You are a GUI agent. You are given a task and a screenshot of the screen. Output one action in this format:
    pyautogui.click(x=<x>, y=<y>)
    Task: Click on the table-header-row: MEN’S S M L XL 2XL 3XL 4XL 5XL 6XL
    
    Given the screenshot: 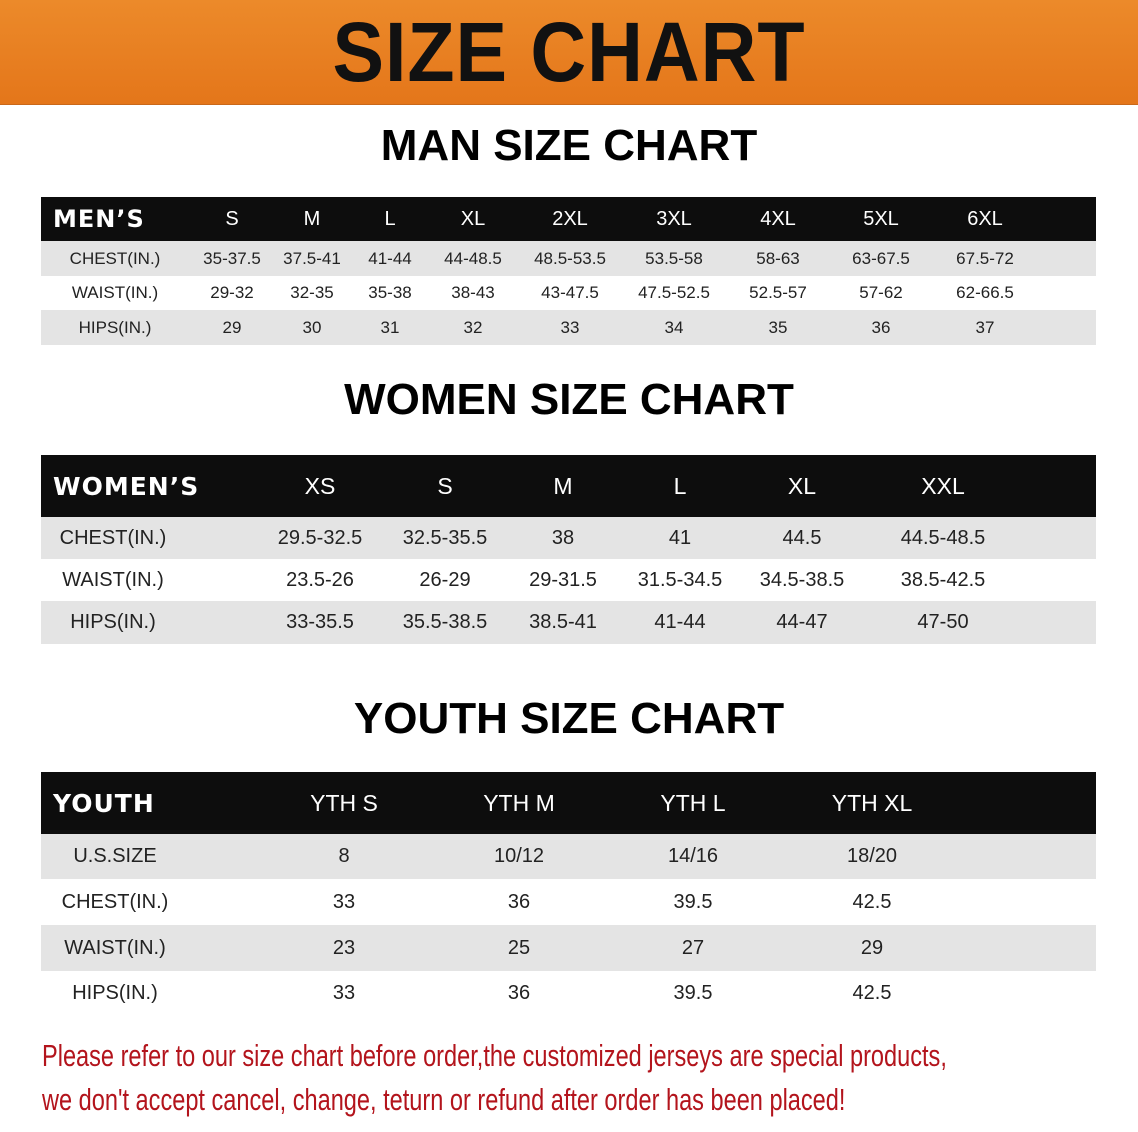 What is the action you would take?
    pyautogui.click(x=568, y=219)
    